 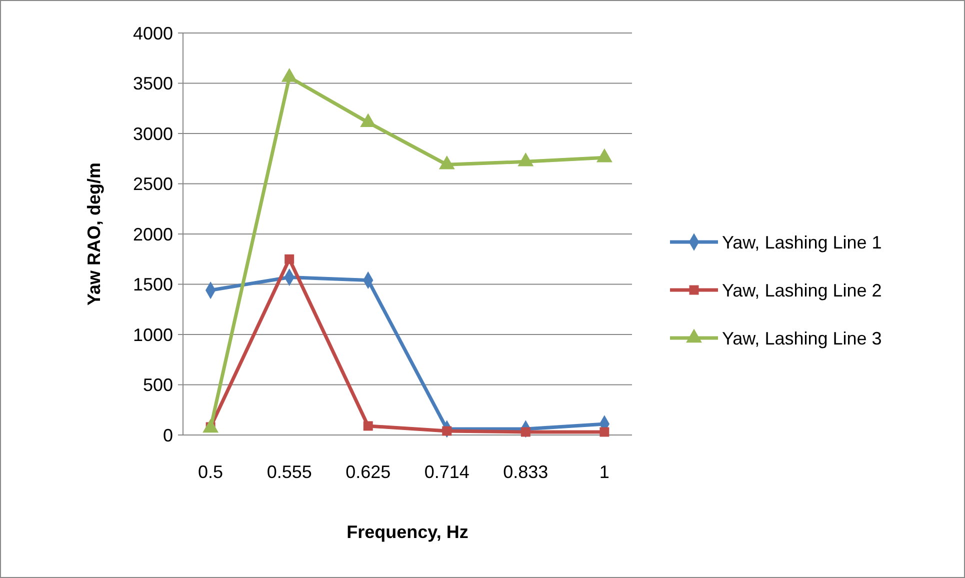 I want to click on legend-label: Yaw, Lashing Line 2, so click(x=802, y=290).